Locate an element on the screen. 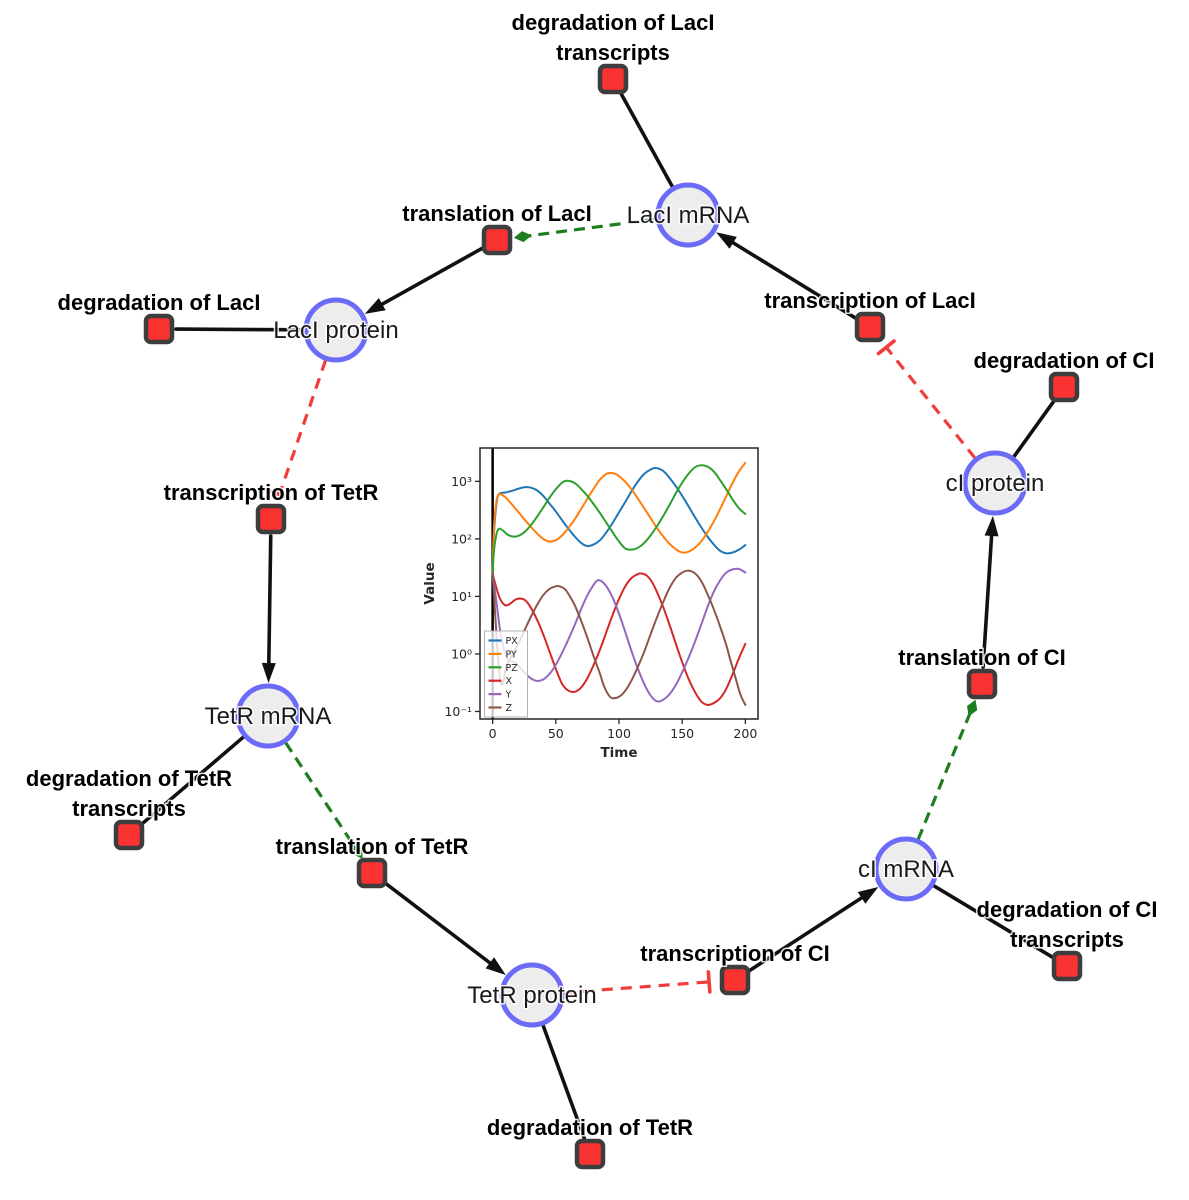 The height and width of the screenshot is (1200, 1189). species-node-laci-protein is located at coordinates (336, 330).